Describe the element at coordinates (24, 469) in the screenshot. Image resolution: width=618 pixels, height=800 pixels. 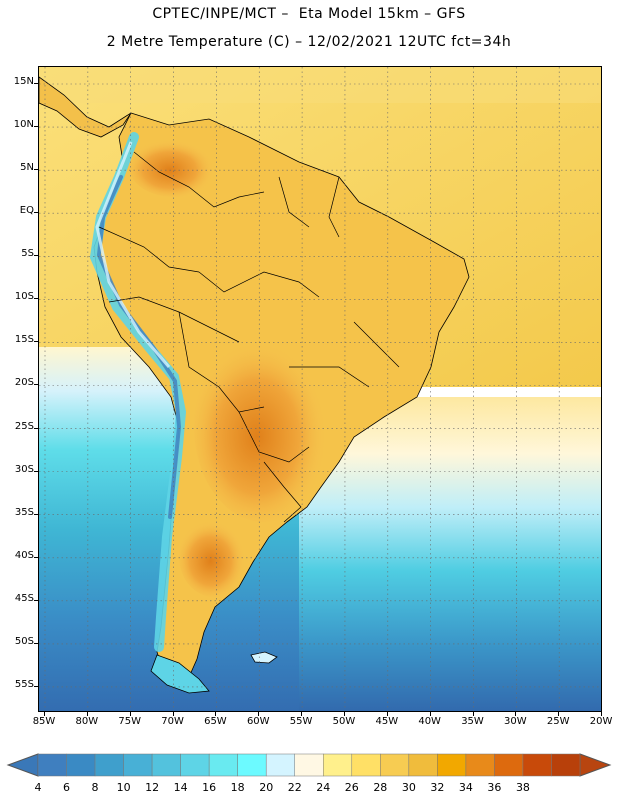
I see `lat-tick-label: 30S` at that location.